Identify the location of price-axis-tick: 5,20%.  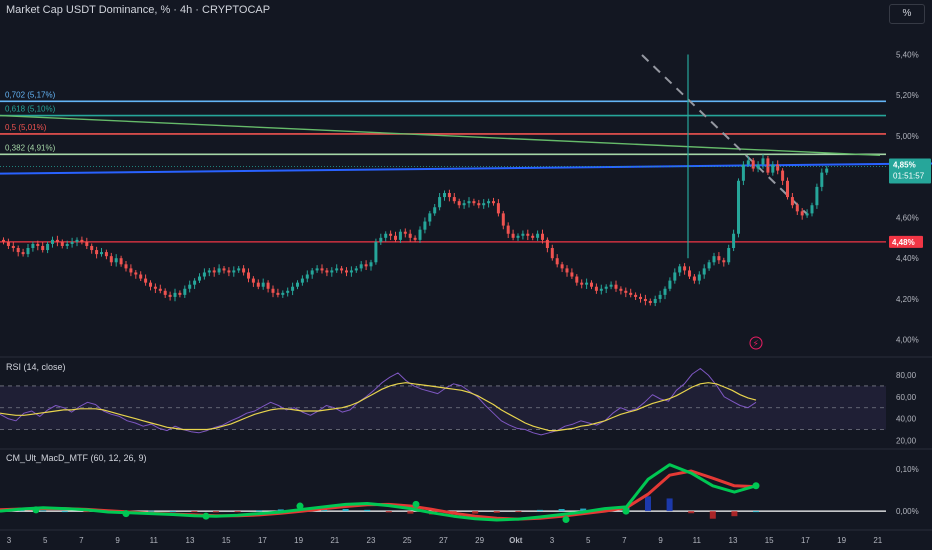
(907, 95).